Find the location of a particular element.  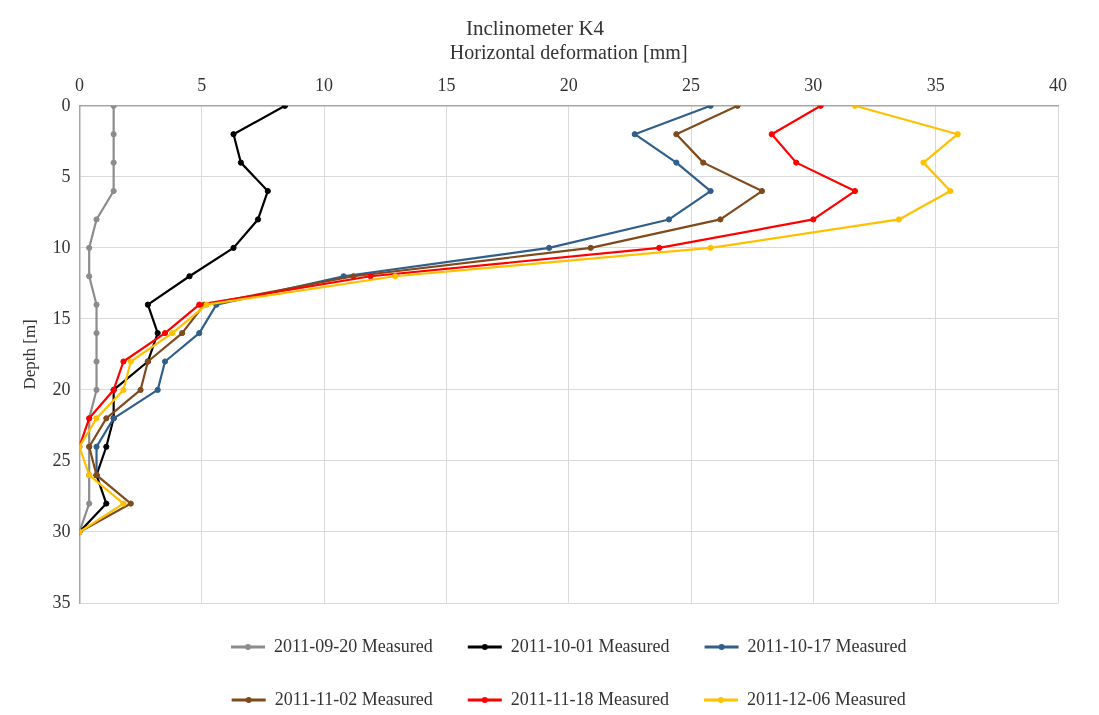

legend-label: 2011-10-17 Measured is located at coordinates (827, 645).